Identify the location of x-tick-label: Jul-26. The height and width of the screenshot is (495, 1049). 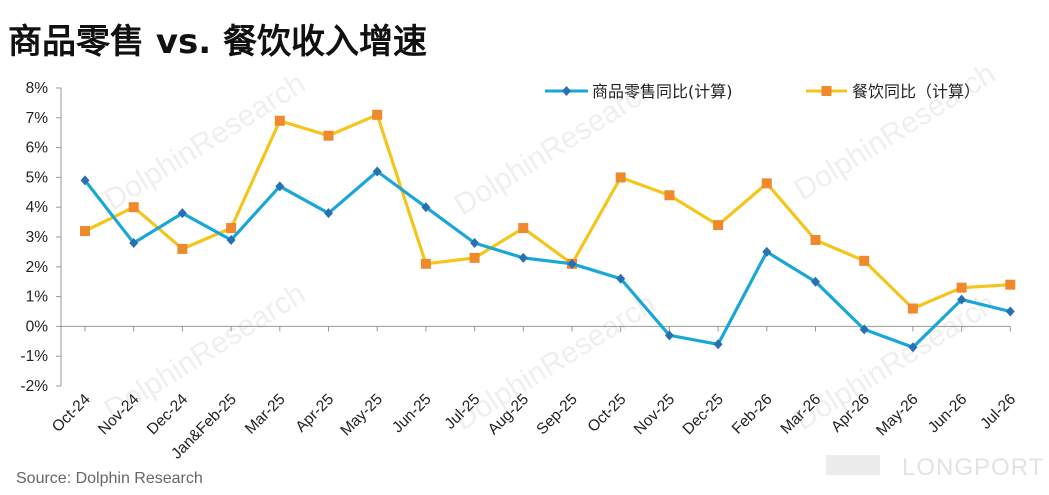
(998, 412).